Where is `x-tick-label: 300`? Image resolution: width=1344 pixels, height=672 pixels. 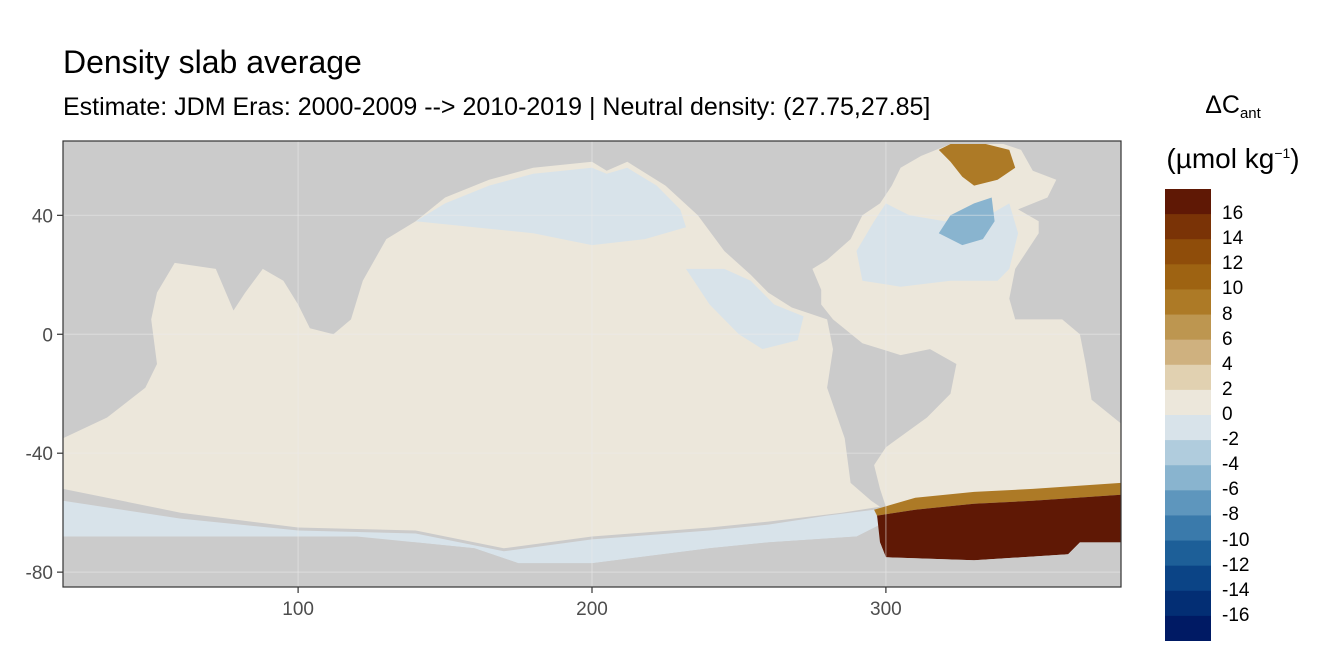
x-tick-label: 300 is located at coordinates (886, 609).